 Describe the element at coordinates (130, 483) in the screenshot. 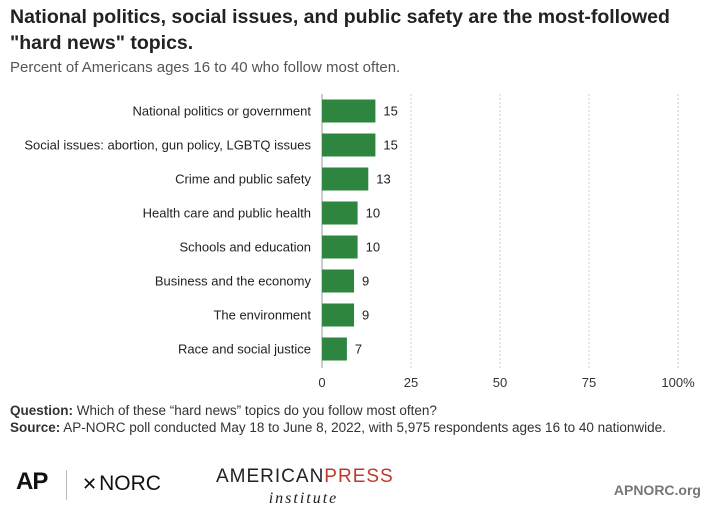

I see `norc-text: NORC` at that location.